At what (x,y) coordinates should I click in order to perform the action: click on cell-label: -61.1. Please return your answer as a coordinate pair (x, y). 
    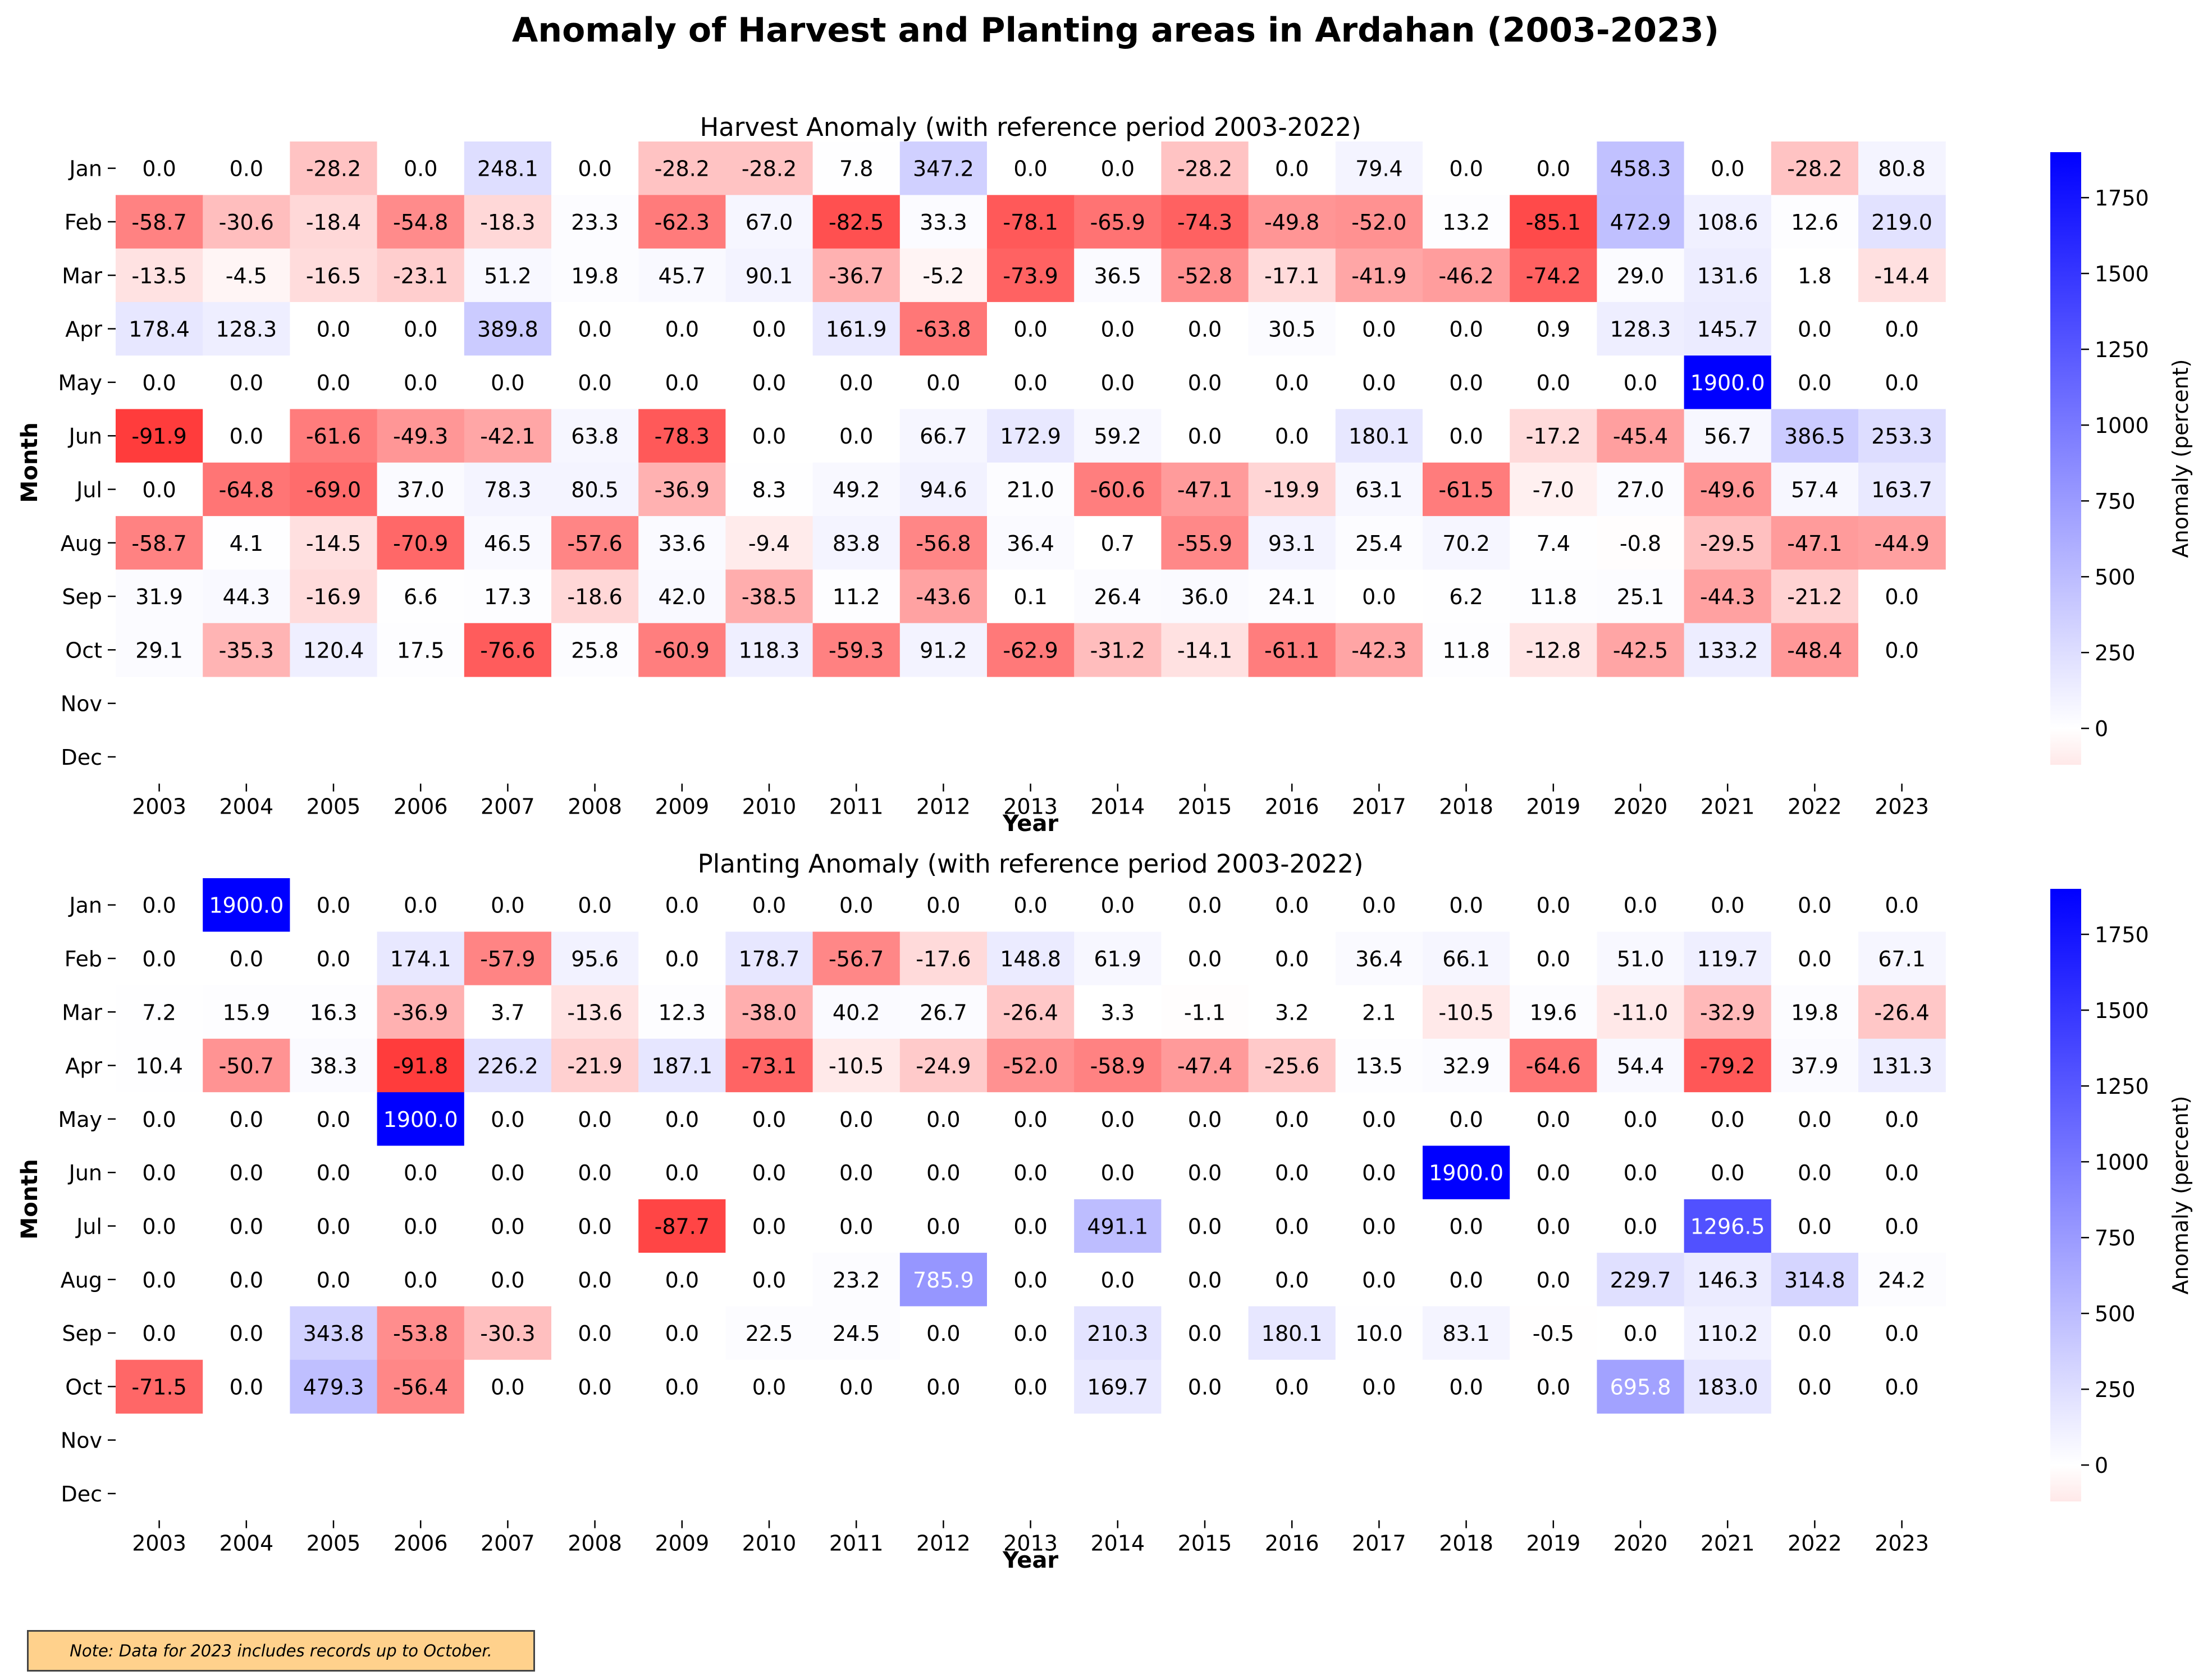
    Looking at the image, I should click on (1291, 650).